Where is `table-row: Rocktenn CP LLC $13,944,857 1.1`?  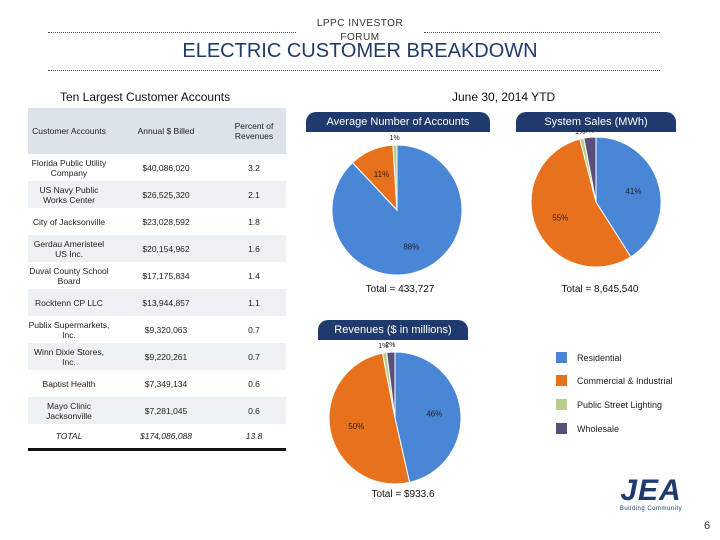
table-row: Rocktenn CP LLC $13,944,857 1.1 is located at coordinates (157, 302).